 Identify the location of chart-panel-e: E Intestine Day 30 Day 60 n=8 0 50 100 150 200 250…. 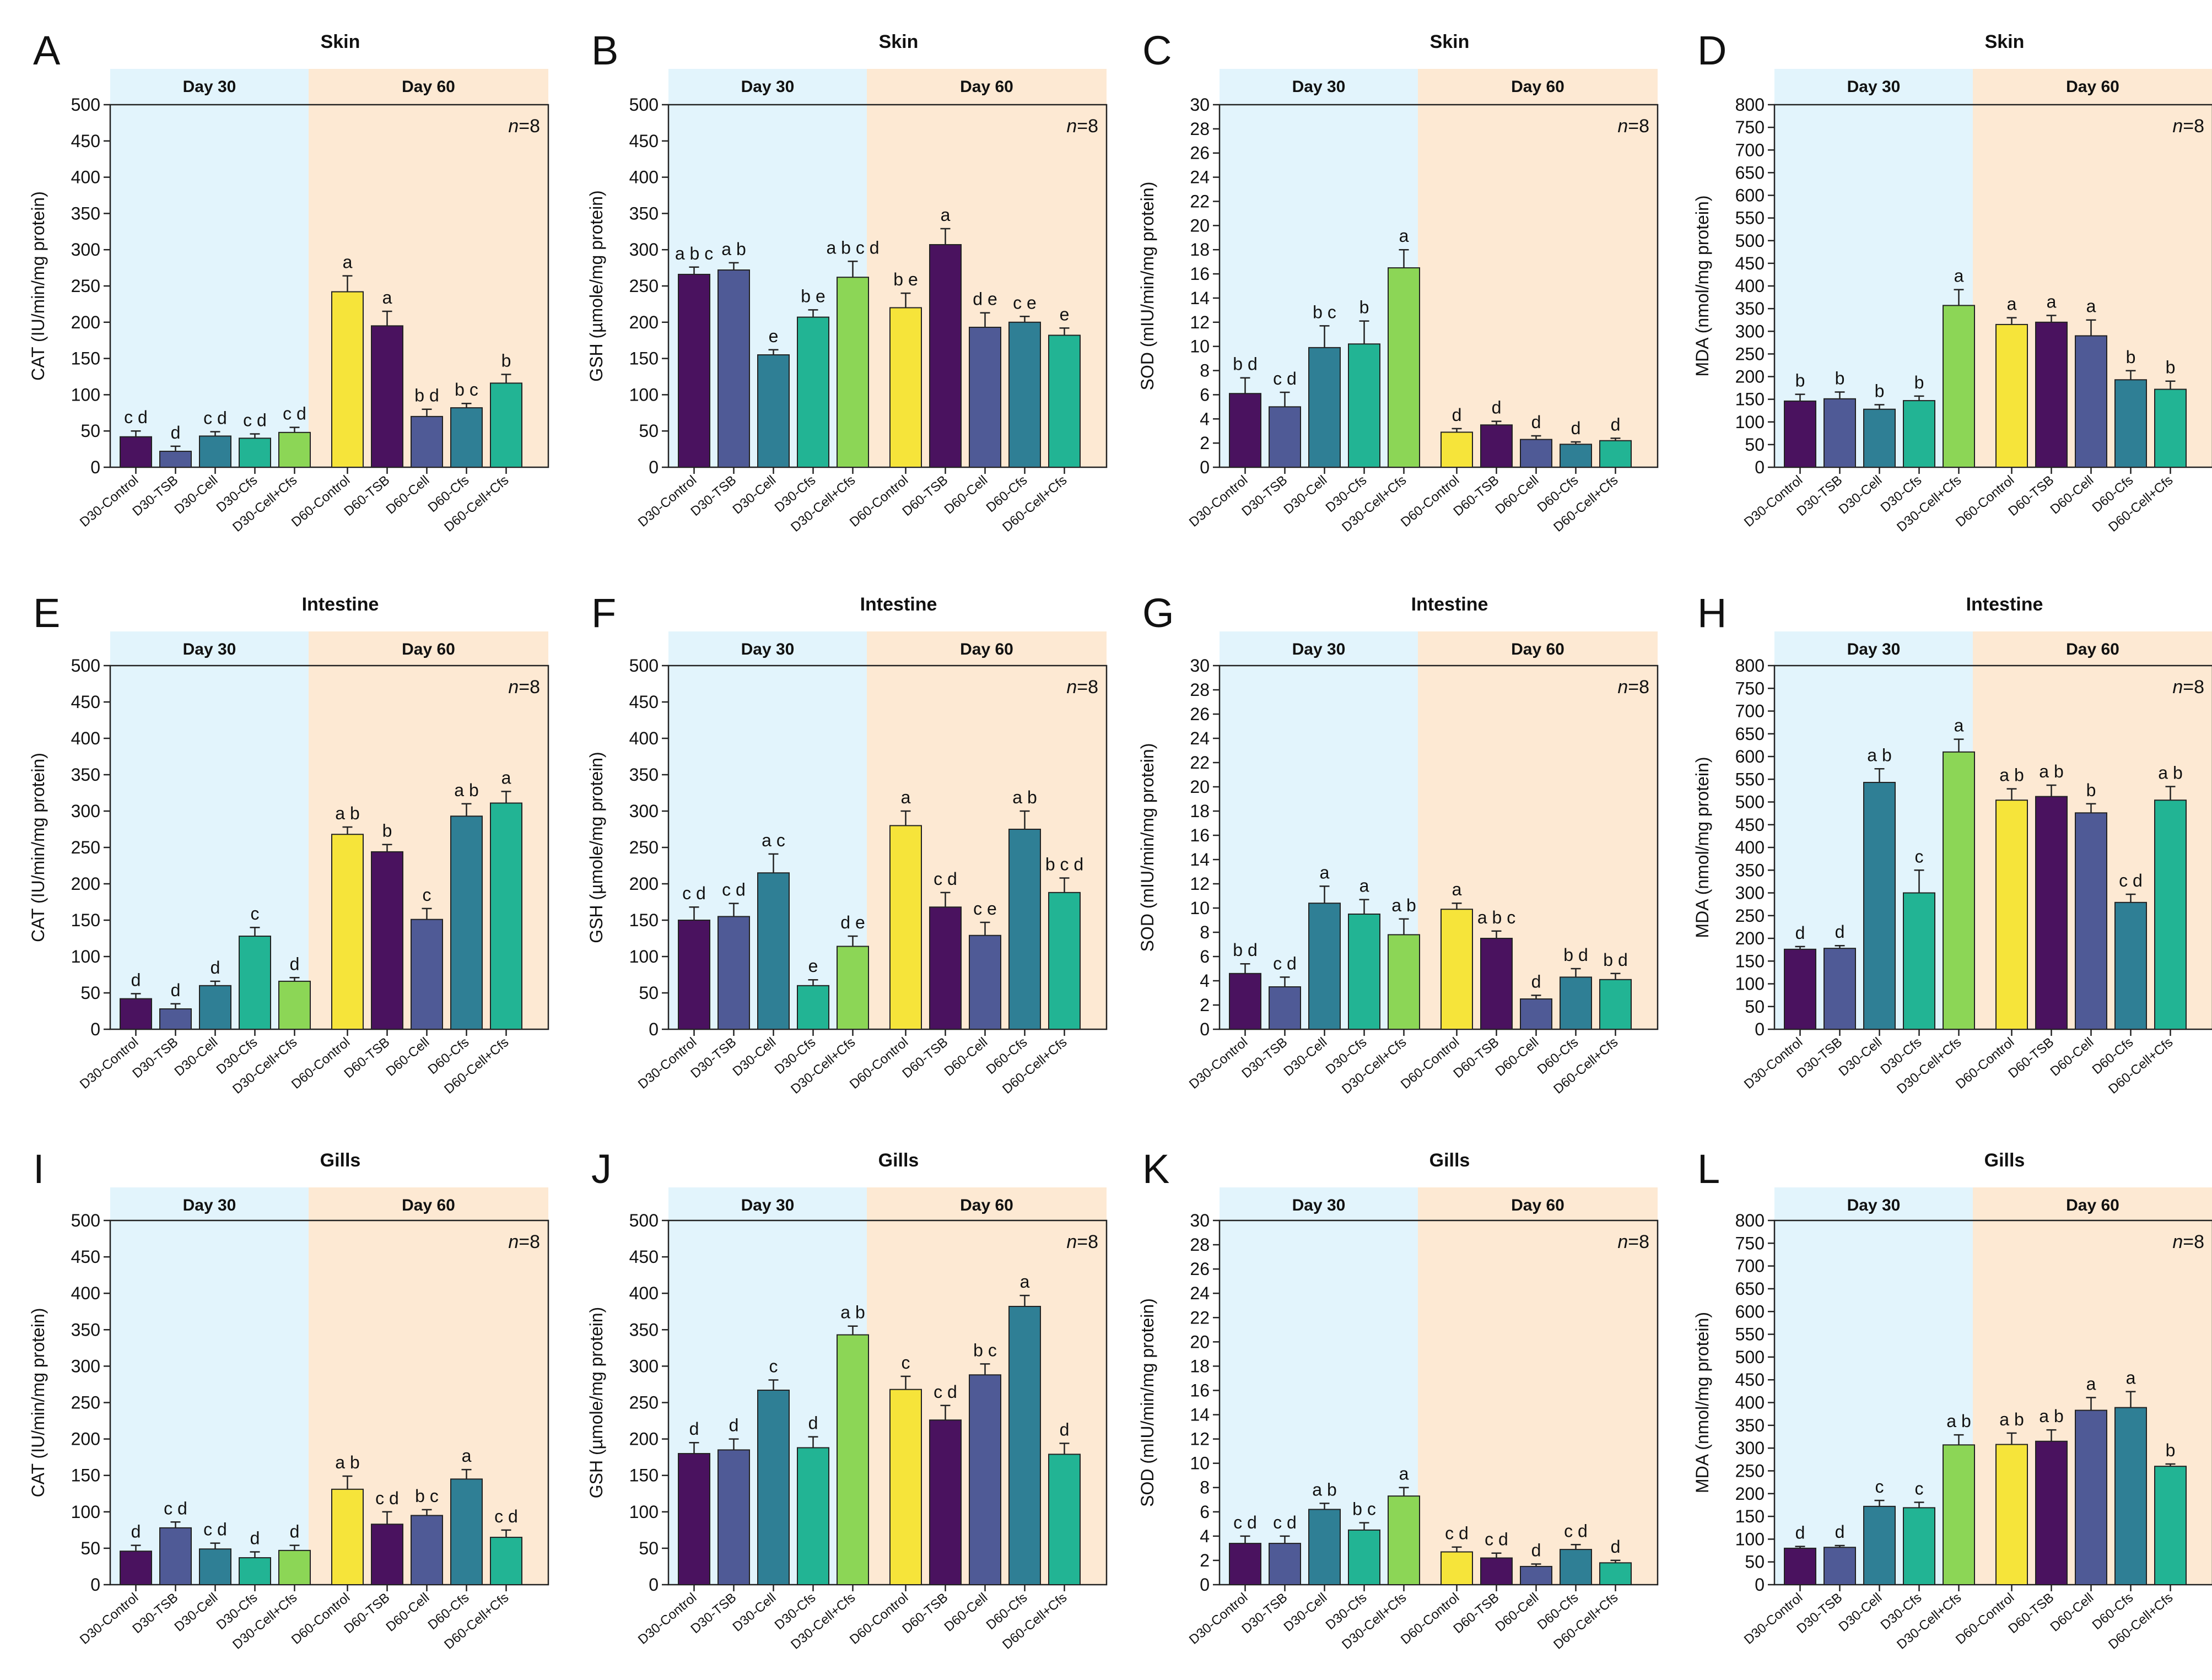
(289, 843).